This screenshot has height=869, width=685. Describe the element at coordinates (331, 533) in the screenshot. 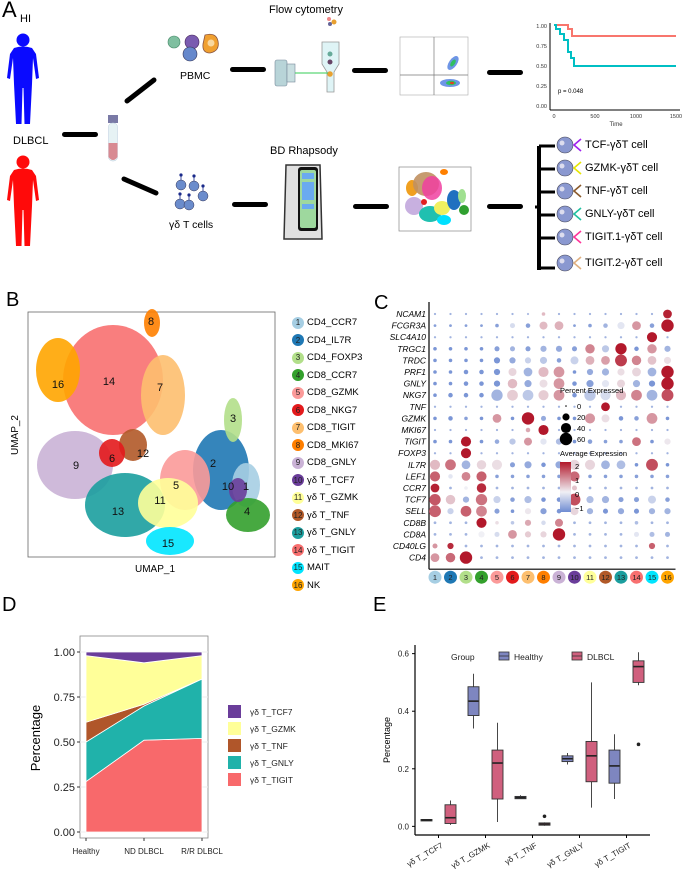

I see `cluster-name: γδ T_GNLY` at that location.